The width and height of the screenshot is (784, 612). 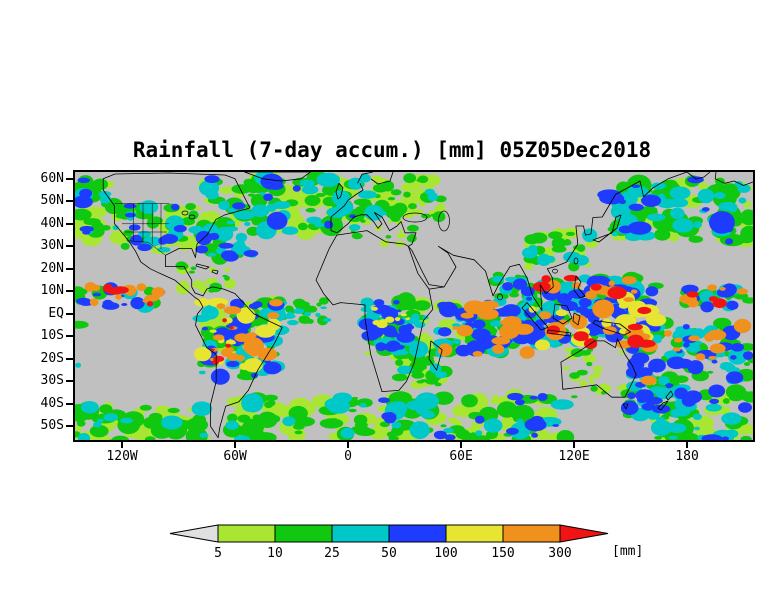 I want to click on colorbar-tick-label: 150, so click(x=502, y=553).